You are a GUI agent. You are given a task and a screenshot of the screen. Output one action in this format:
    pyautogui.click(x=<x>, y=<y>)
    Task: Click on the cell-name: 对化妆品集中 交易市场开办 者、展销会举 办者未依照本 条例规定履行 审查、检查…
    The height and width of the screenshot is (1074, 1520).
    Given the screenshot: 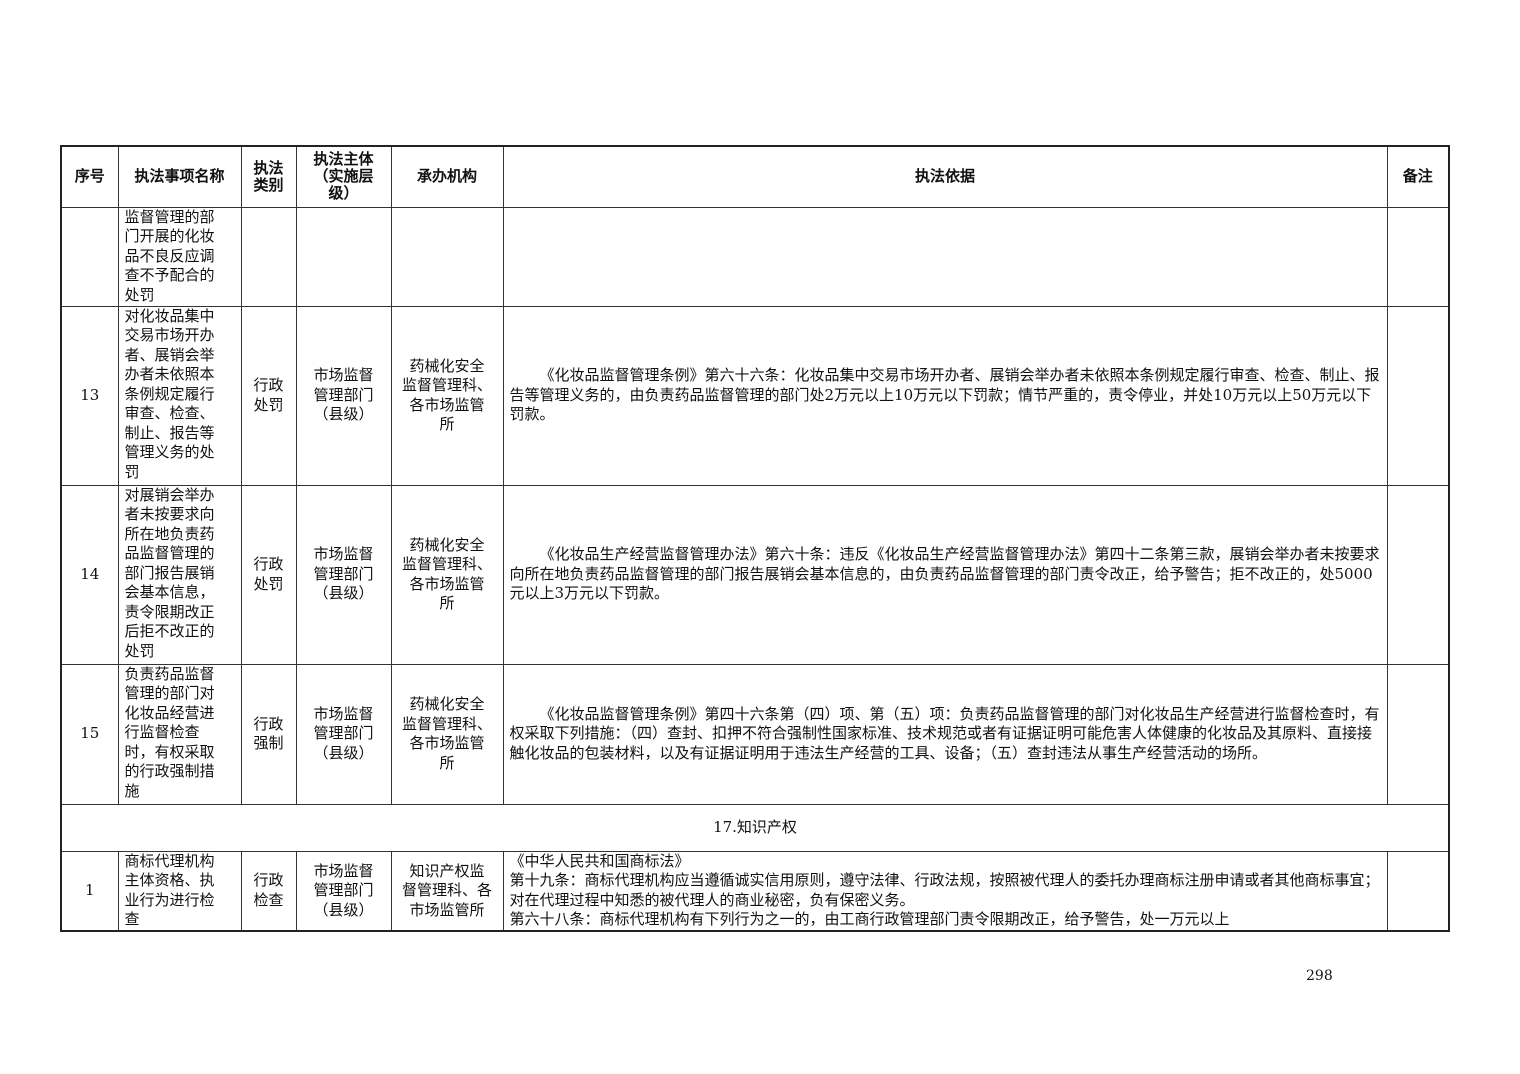 What is the action you would take?
    pyautogui.click(x=179, y=395)
    